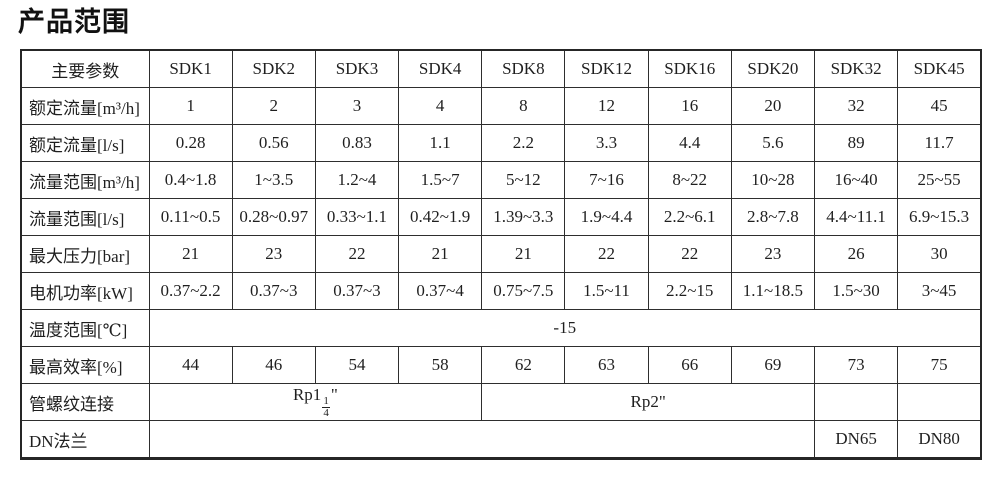 The width and height of the screenshot is (1002, 478). What do you see at coordinates (85, 69) in the screenshot?
I see `param-column-header: 主要参数` at bounding box center [85, 69].